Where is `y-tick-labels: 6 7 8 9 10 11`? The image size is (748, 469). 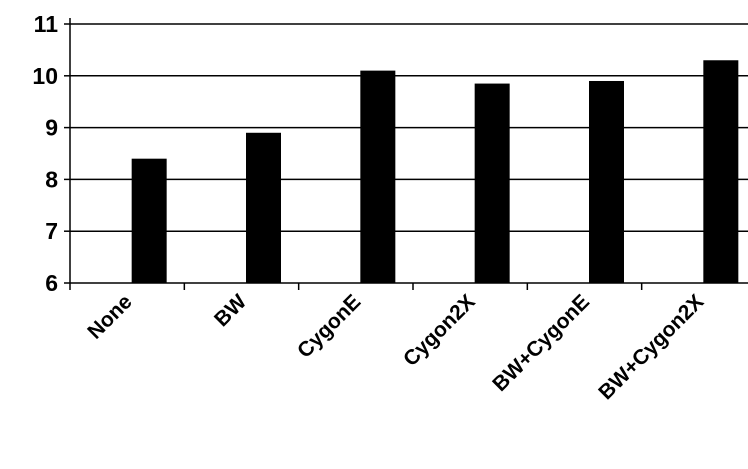
y-tick-labels: 6 7 8 9 10 11 is located at coordinates (45, 153).